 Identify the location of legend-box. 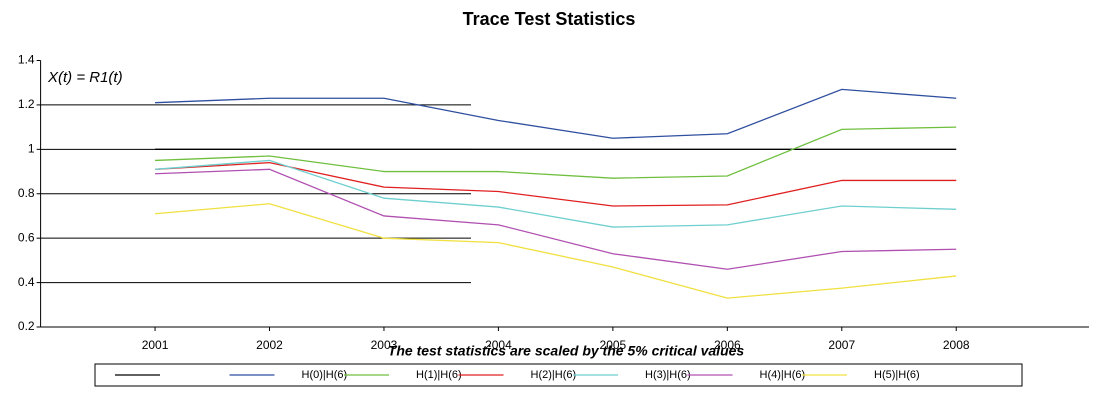
(558, 375).